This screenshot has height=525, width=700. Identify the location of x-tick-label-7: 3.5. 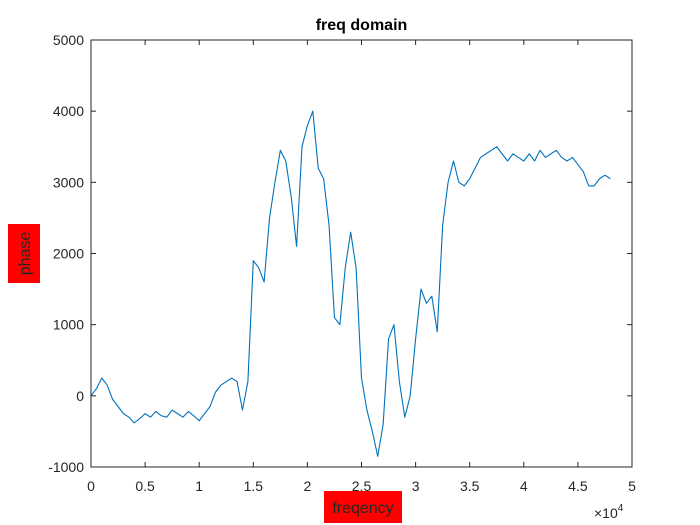
(470, 486).